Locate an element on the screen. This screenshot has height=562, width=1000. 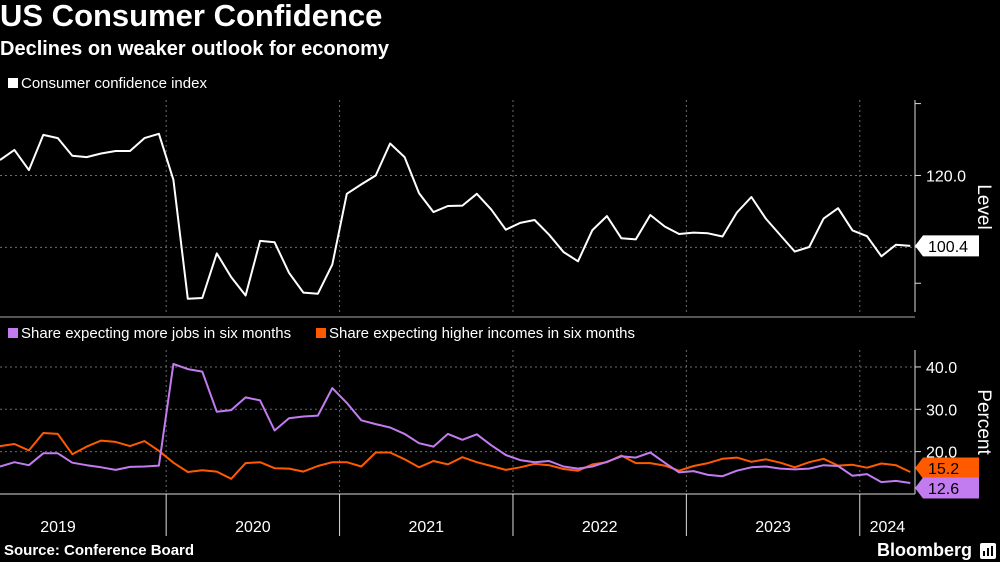
top-y-axis-label: Level is located at coordinates (983, 206).